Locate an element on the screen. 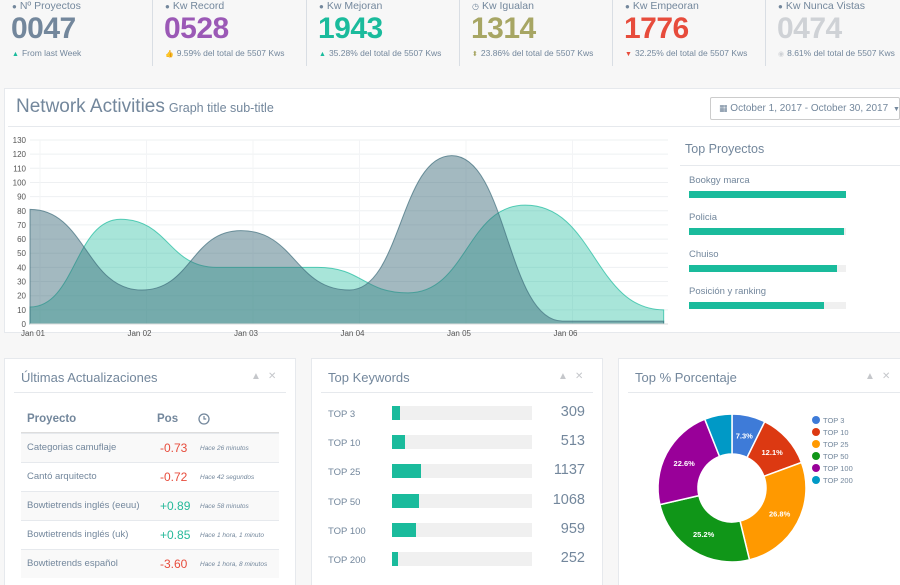  top-proyectos-title: Top Proyectos is located at coordinates (725, 149).